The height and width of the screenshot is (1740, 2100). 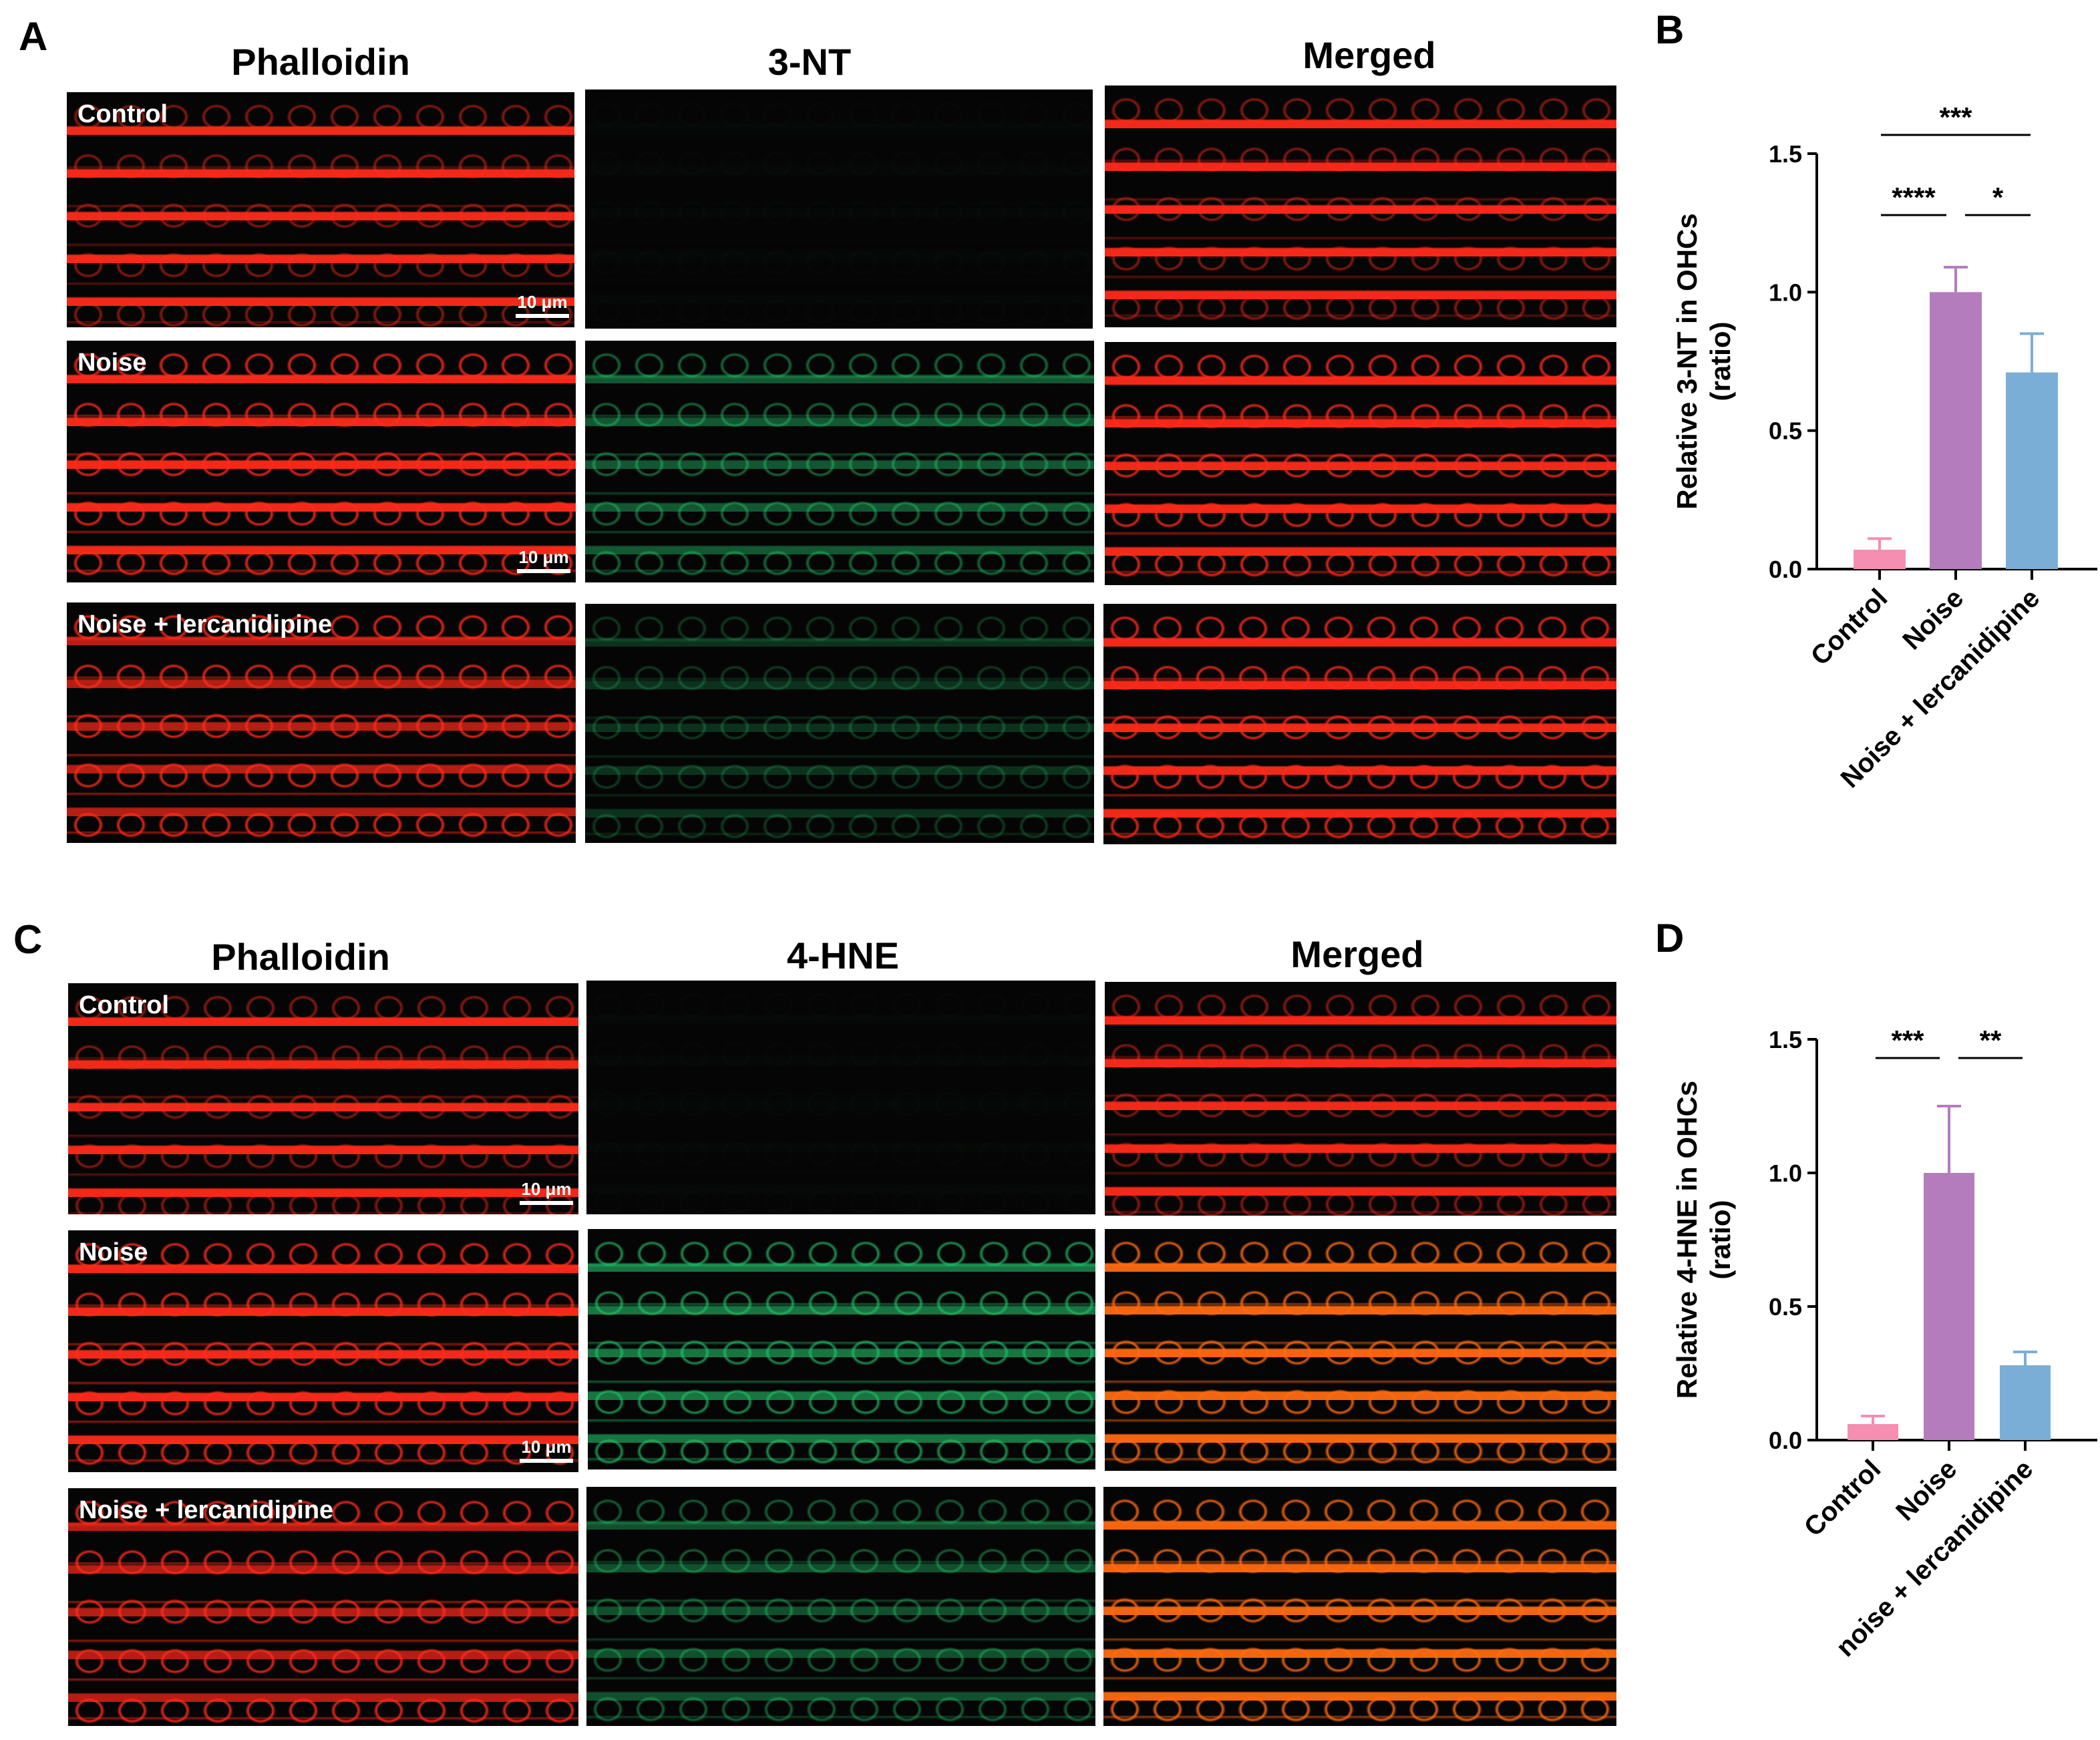 I want to click on micrograph-c-r2-c2, so click(x=841, y=1349).